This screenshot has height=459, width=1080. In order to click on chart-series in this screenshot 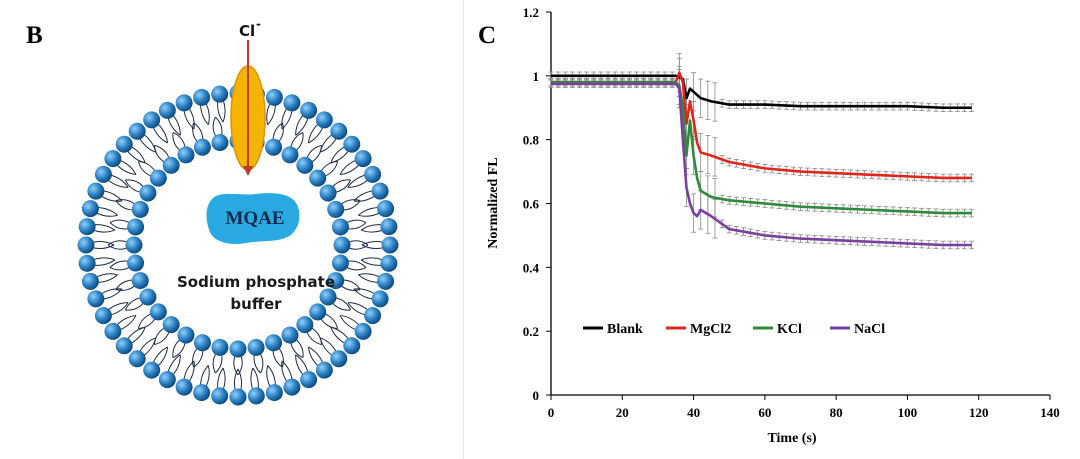, I will do `click(761, 159)`.